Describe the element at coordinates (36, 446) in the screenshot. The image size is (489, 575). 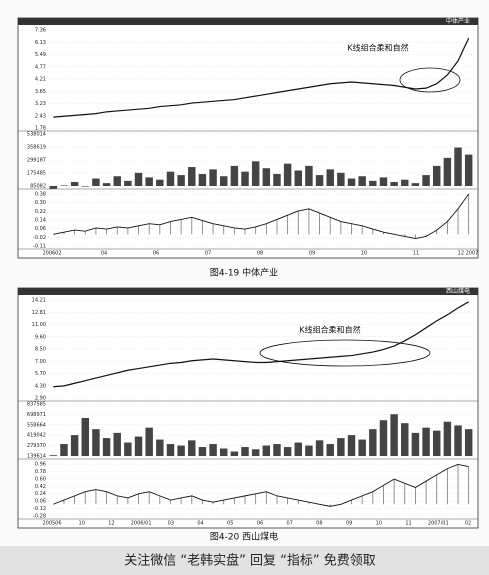
I see `y-tick-label: 279370` at that location.